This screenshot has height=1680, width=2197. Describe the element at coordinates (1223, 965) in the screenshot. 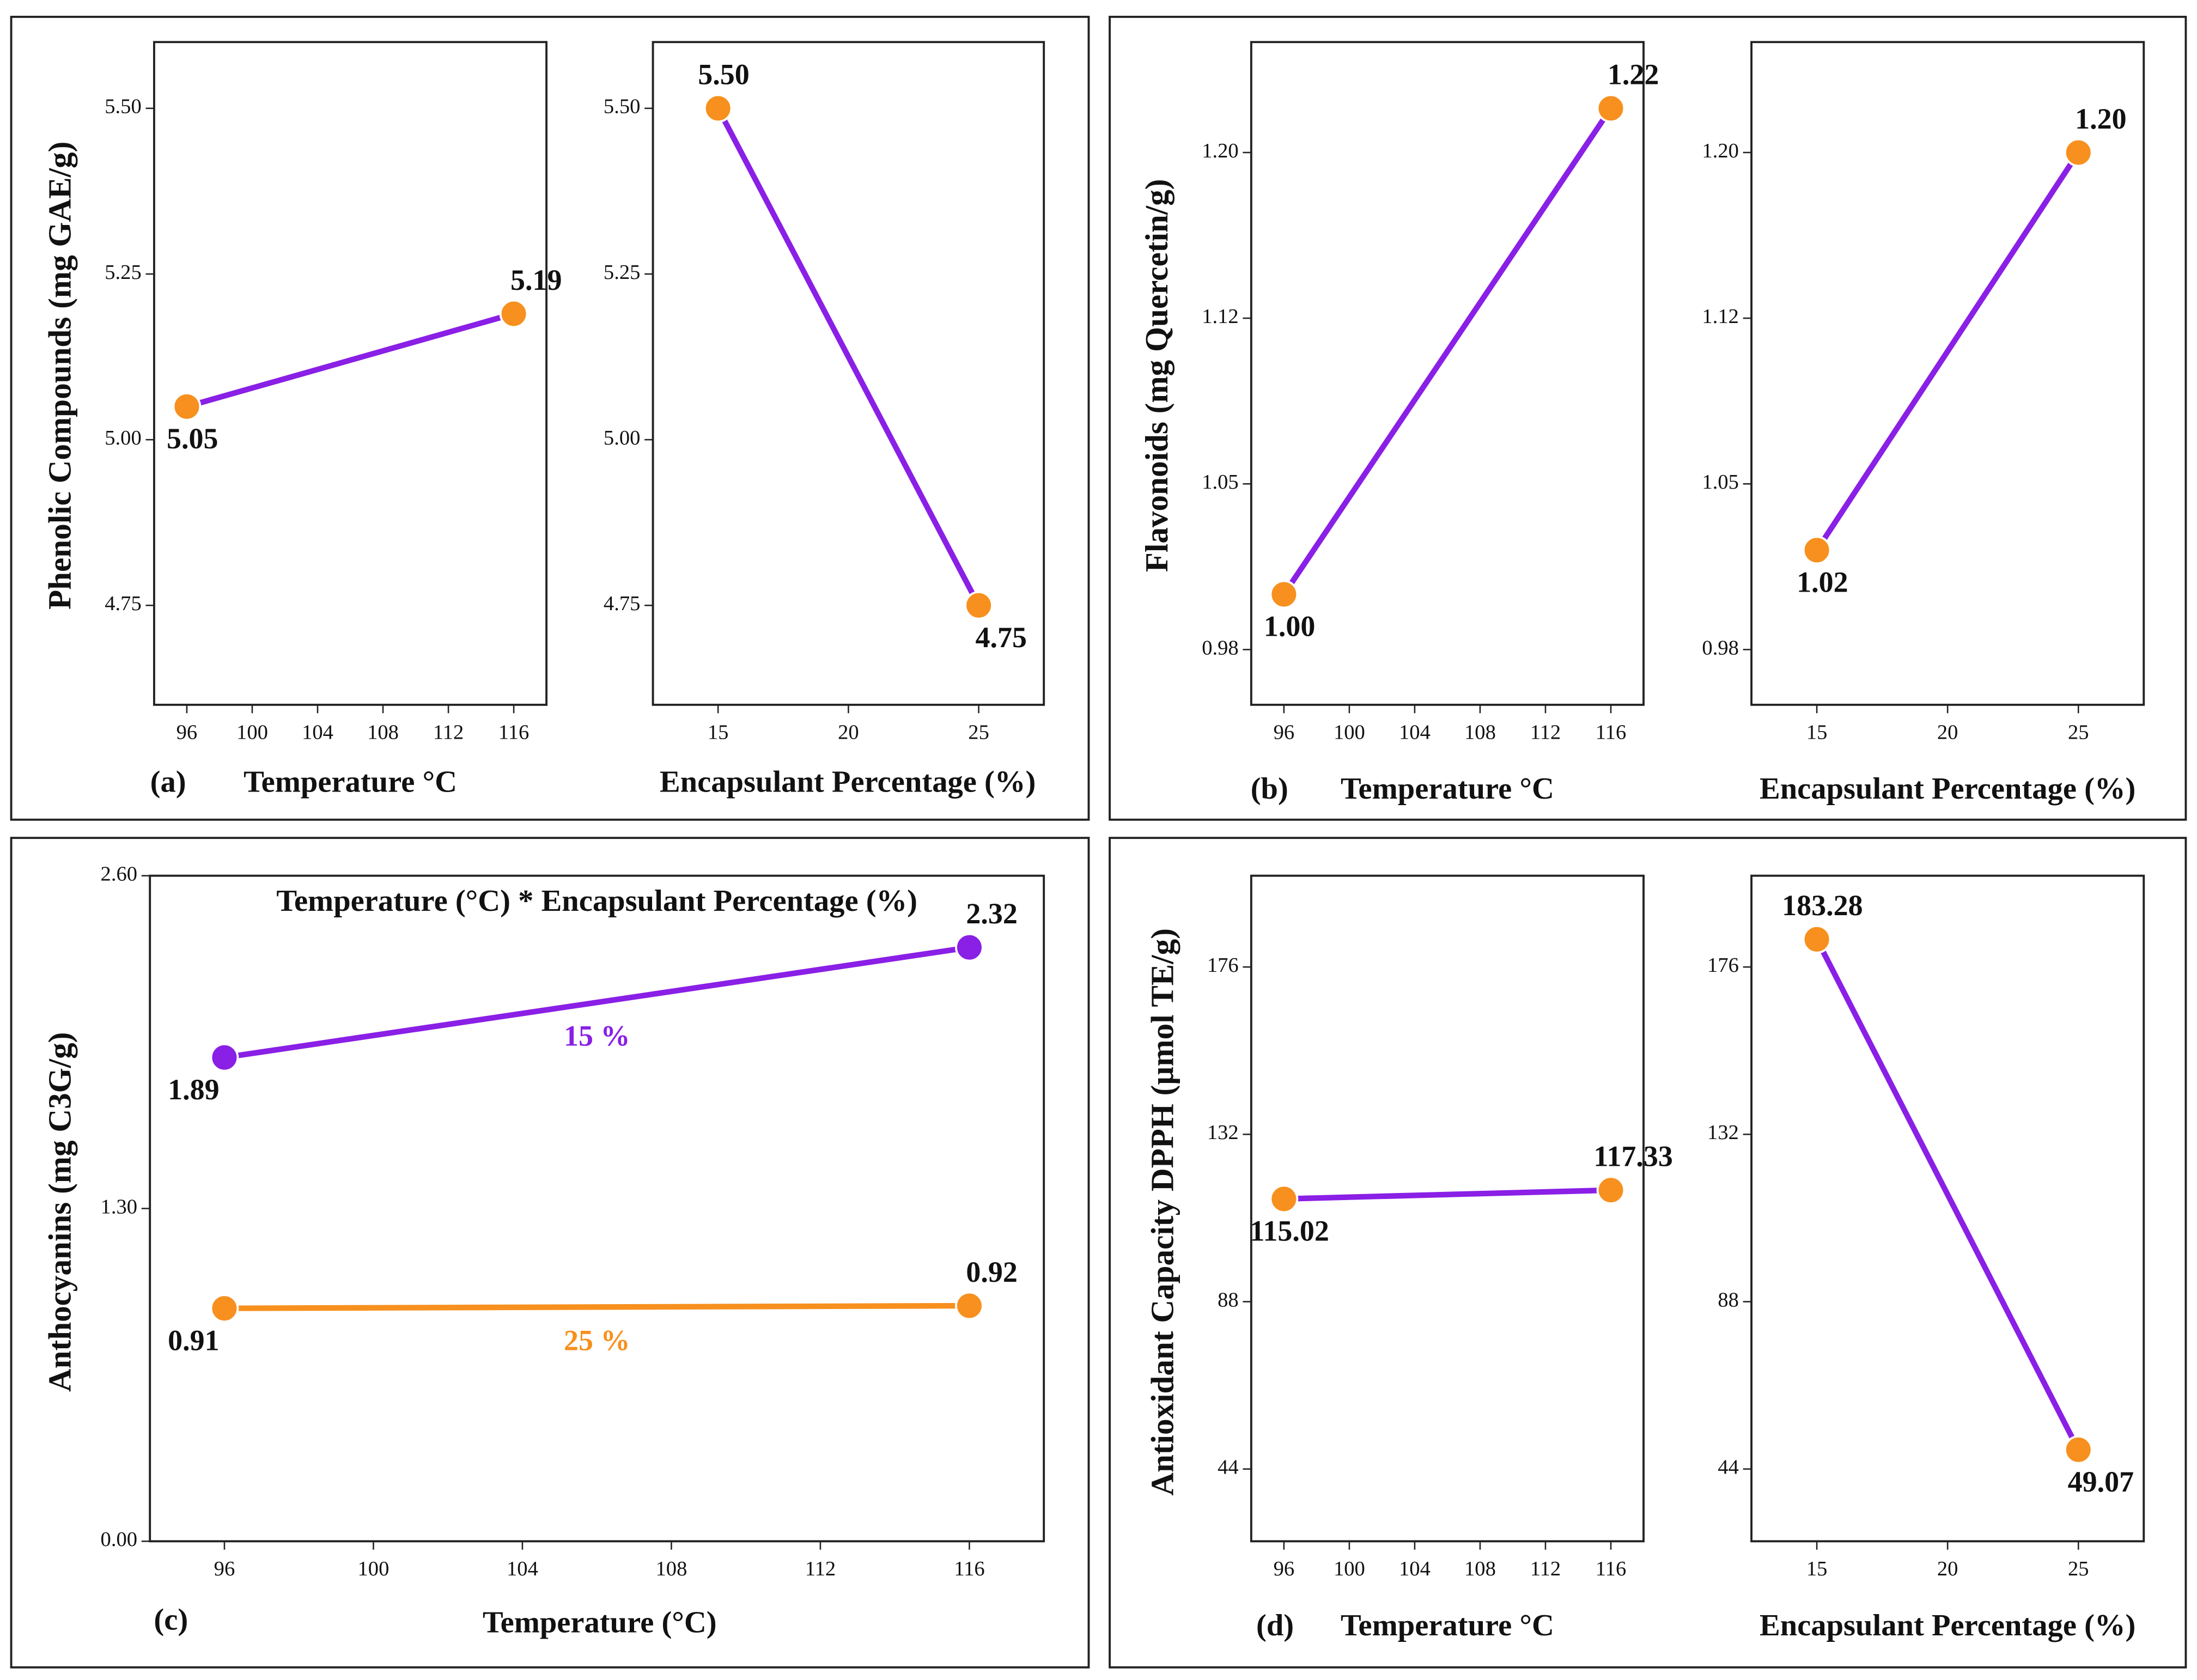

I see `y-tick-label: 176` at that location.